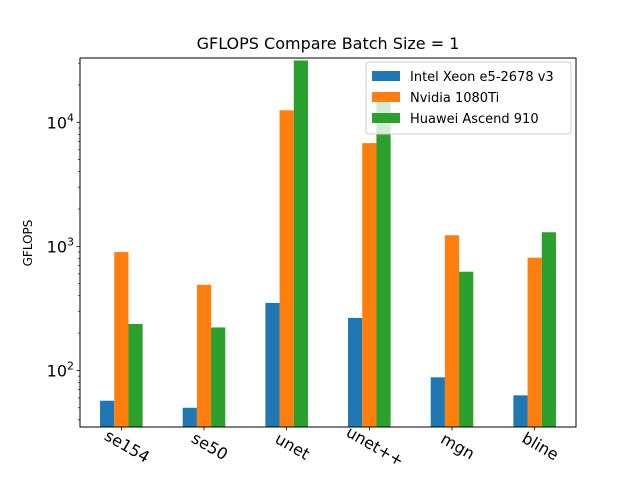 Image resolution: width=640 pixels, height=480 pixels. I want to click on y-tick-label: 10⁴, so click(60, 121).